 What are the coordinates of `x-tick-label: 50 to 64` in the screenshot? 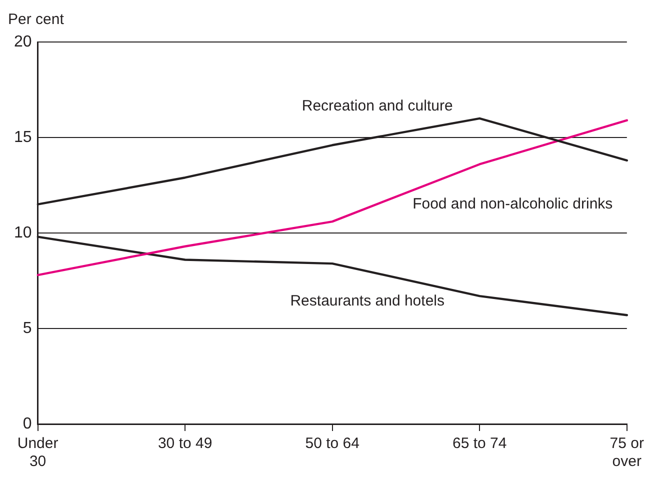 It's located at (332, 443).